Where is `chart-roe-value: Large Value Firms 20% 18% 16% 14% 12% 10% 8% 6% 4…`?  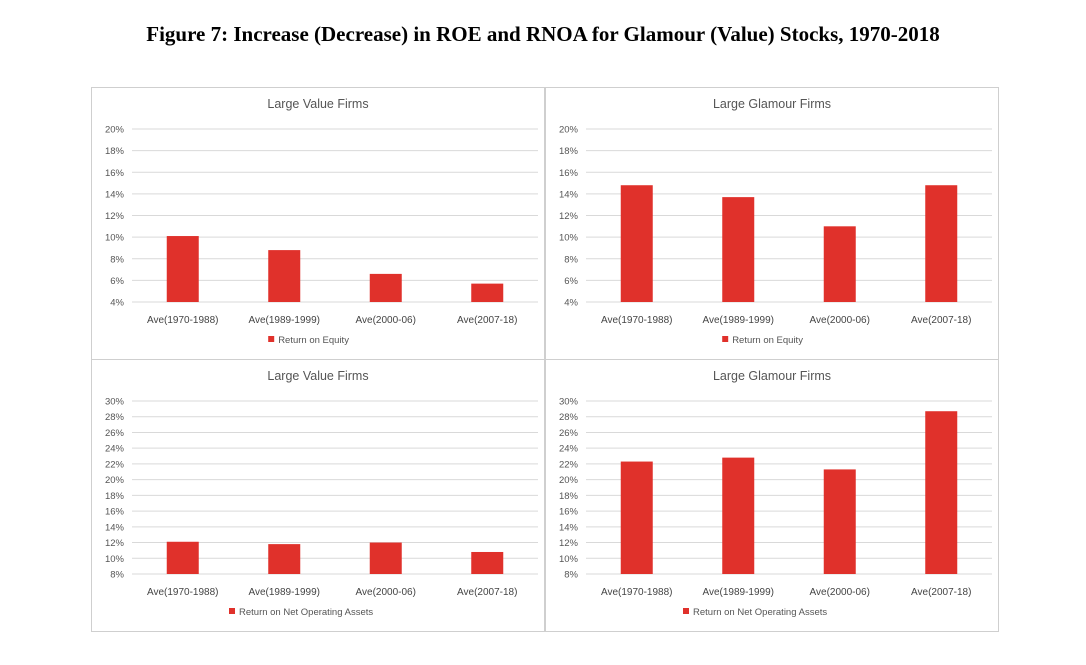
chart-roe-value: Large Value Firms 20% 18% 16% 14% 12% 10% 8% 6% 4… is located at coordinates (321, 221).